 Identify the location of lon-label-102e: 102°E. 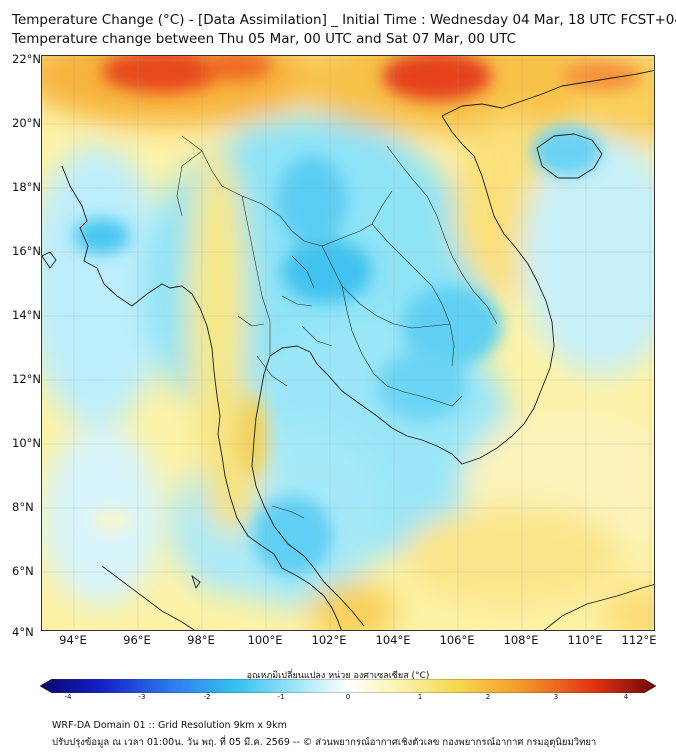
(329, 640).